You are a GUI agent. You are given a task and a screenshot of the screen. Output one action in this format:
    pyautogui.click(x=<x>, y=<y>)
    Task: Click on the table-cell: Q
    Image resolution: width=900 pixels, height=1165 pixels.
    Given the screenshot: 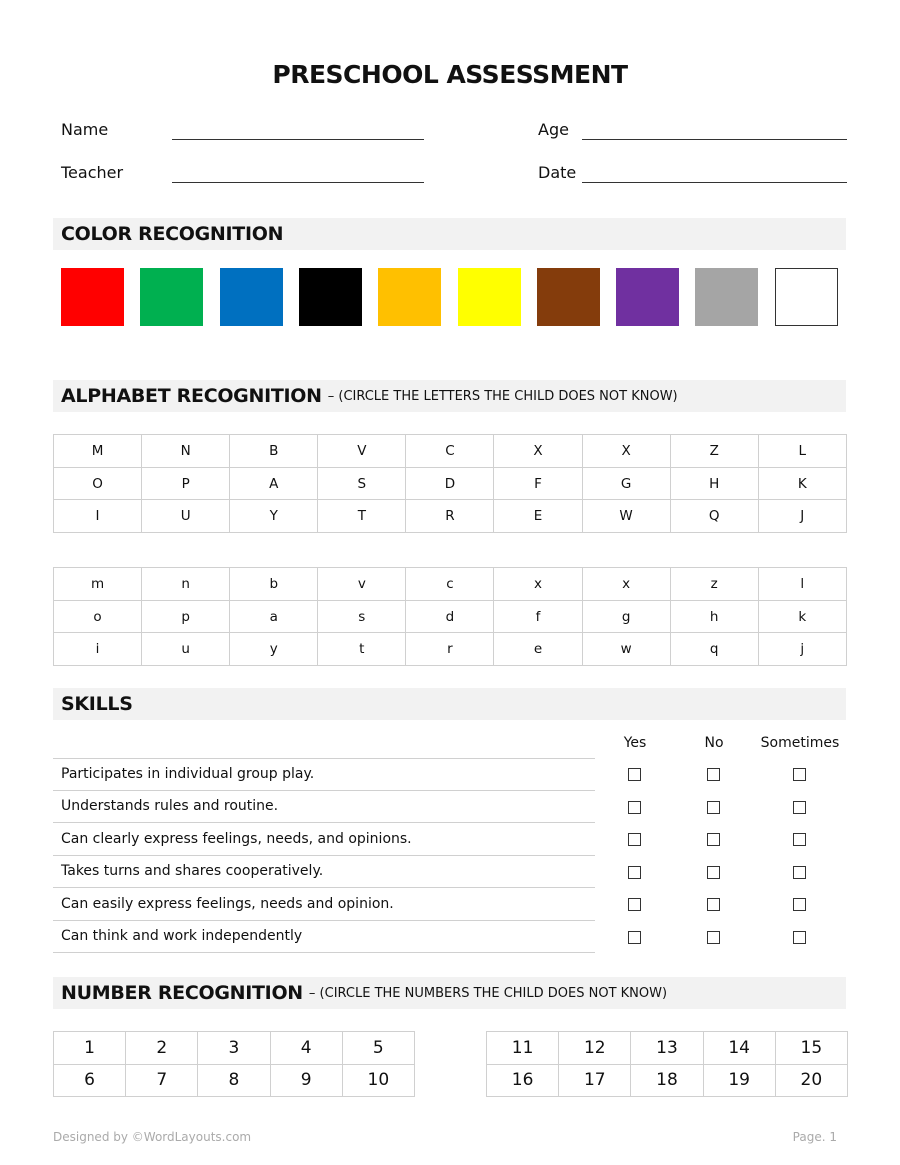 What is the action you would take?
    pyautogui.click(x=714, y=516)
    